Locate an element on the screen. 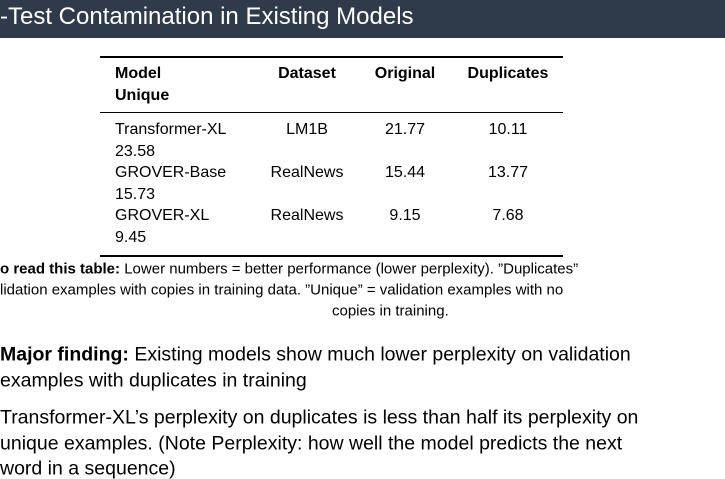 This screenshot has width=725, height=479. table-cell: 23.58 is located at coordinates (135, 151).